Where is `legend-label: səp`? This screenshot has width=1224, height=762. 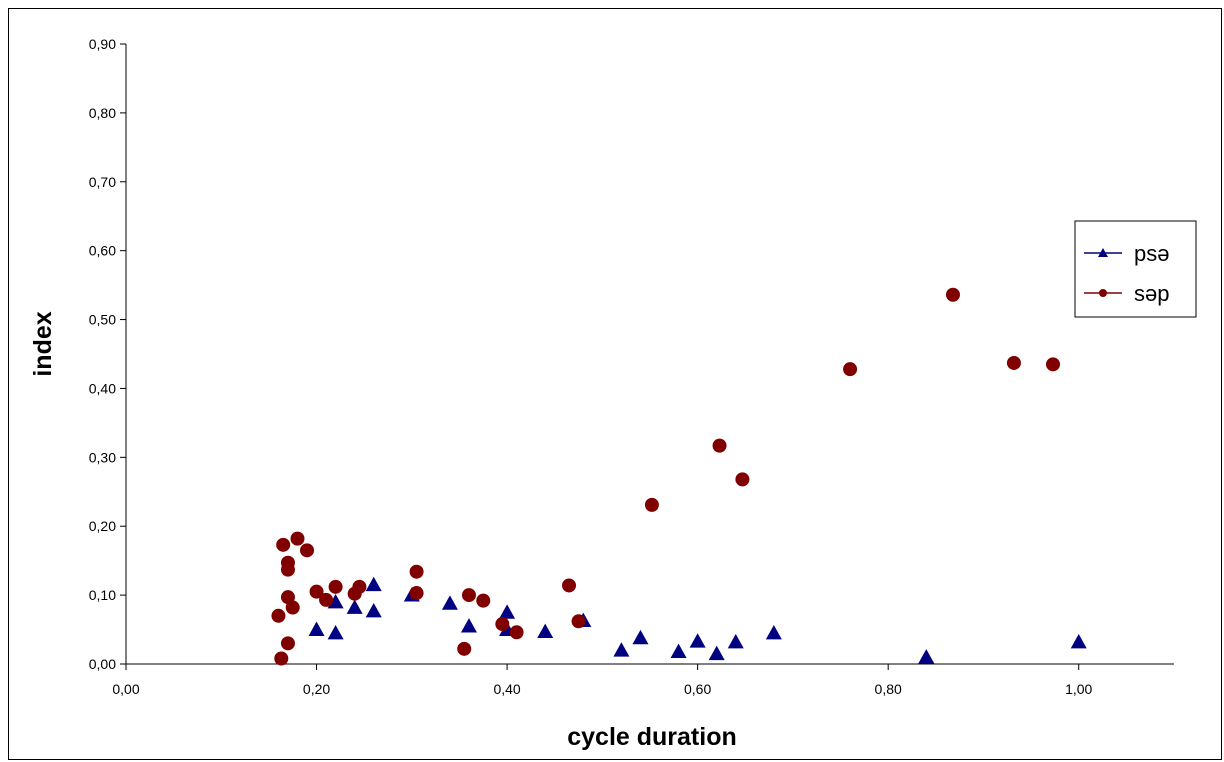 legend-label: səp is located at coordinates (1151, 293).